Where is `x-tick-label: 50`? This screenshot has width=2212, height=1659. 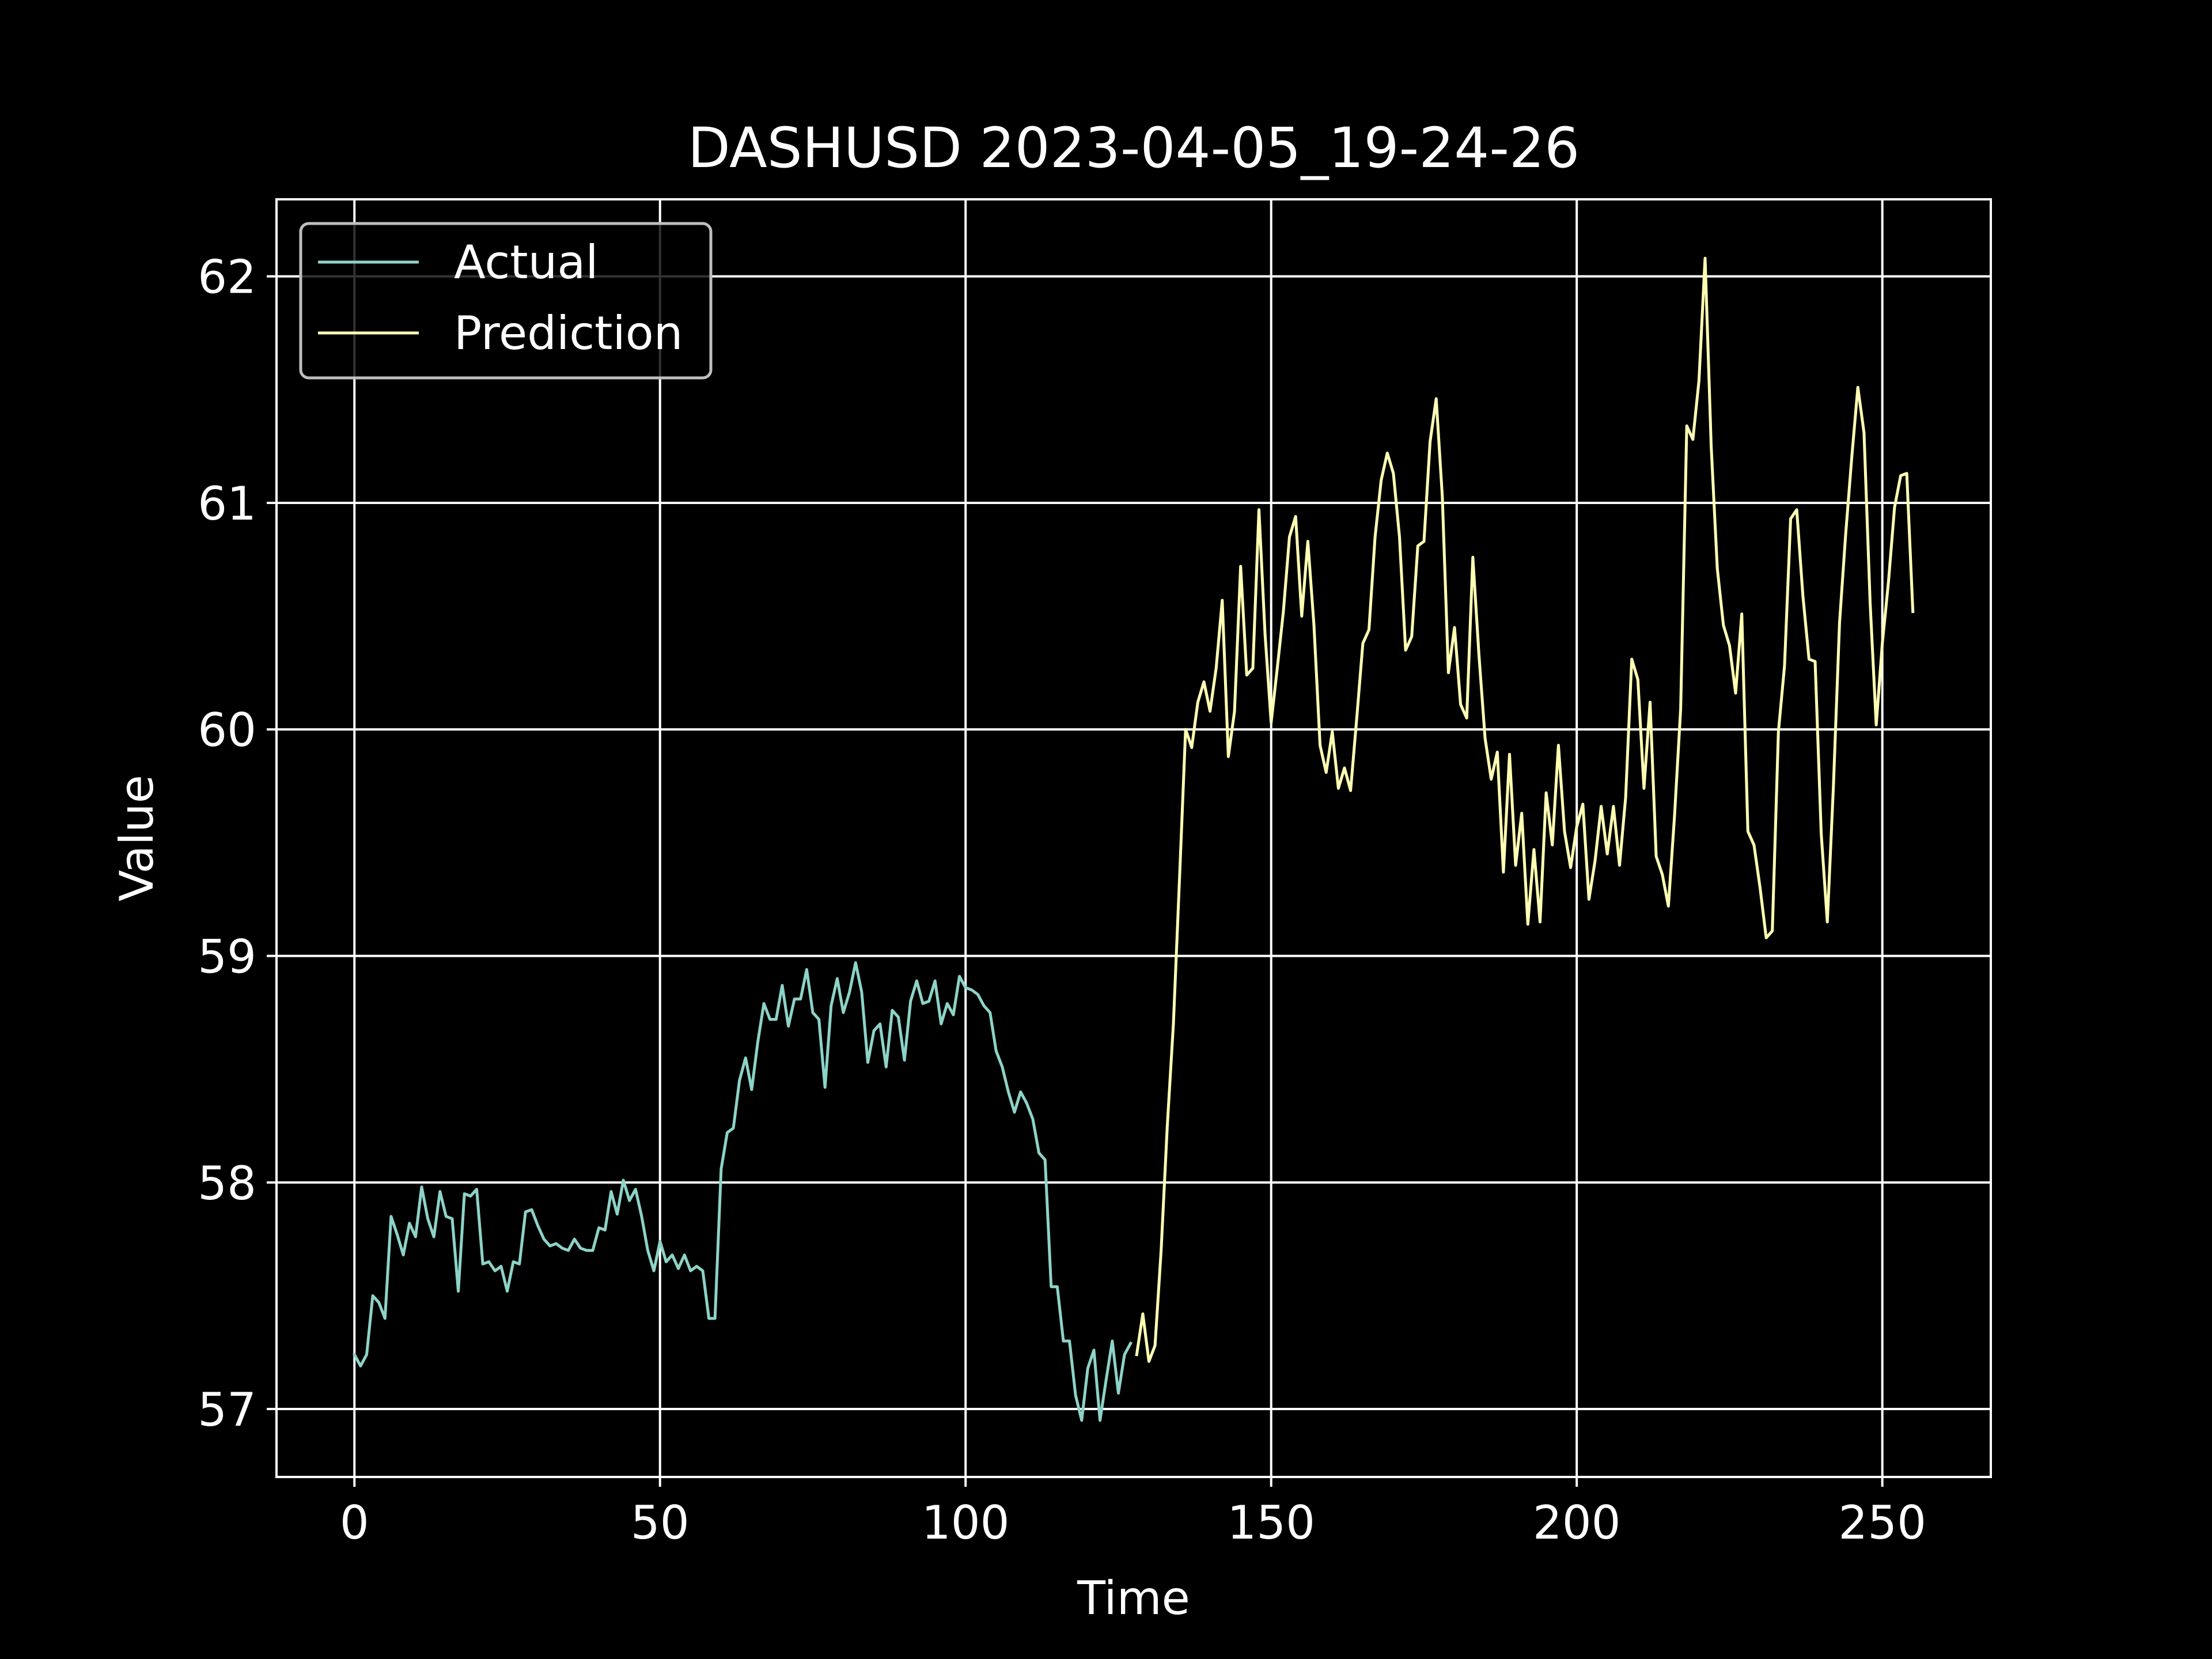 x-tick-label: 50 is located at coordinates (660, 1523).